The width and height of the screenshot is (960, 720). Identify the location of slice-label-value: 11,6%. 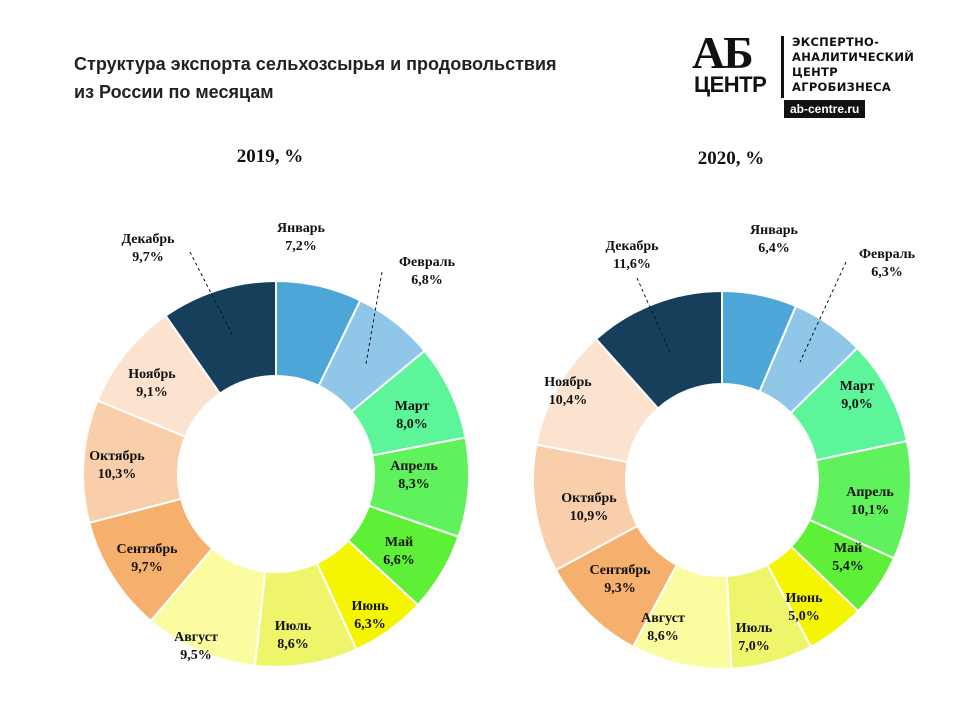
(632, 264).